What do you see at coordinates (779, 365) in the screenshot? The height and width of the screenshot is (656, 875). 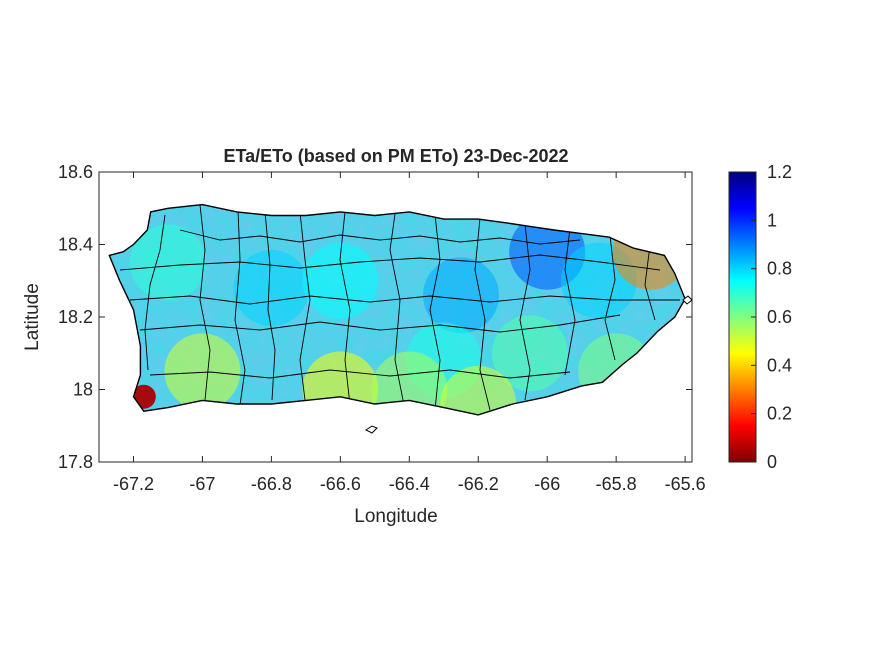 I see `colorbar-tick-label: 0.4` at bounding box center [779, 365].